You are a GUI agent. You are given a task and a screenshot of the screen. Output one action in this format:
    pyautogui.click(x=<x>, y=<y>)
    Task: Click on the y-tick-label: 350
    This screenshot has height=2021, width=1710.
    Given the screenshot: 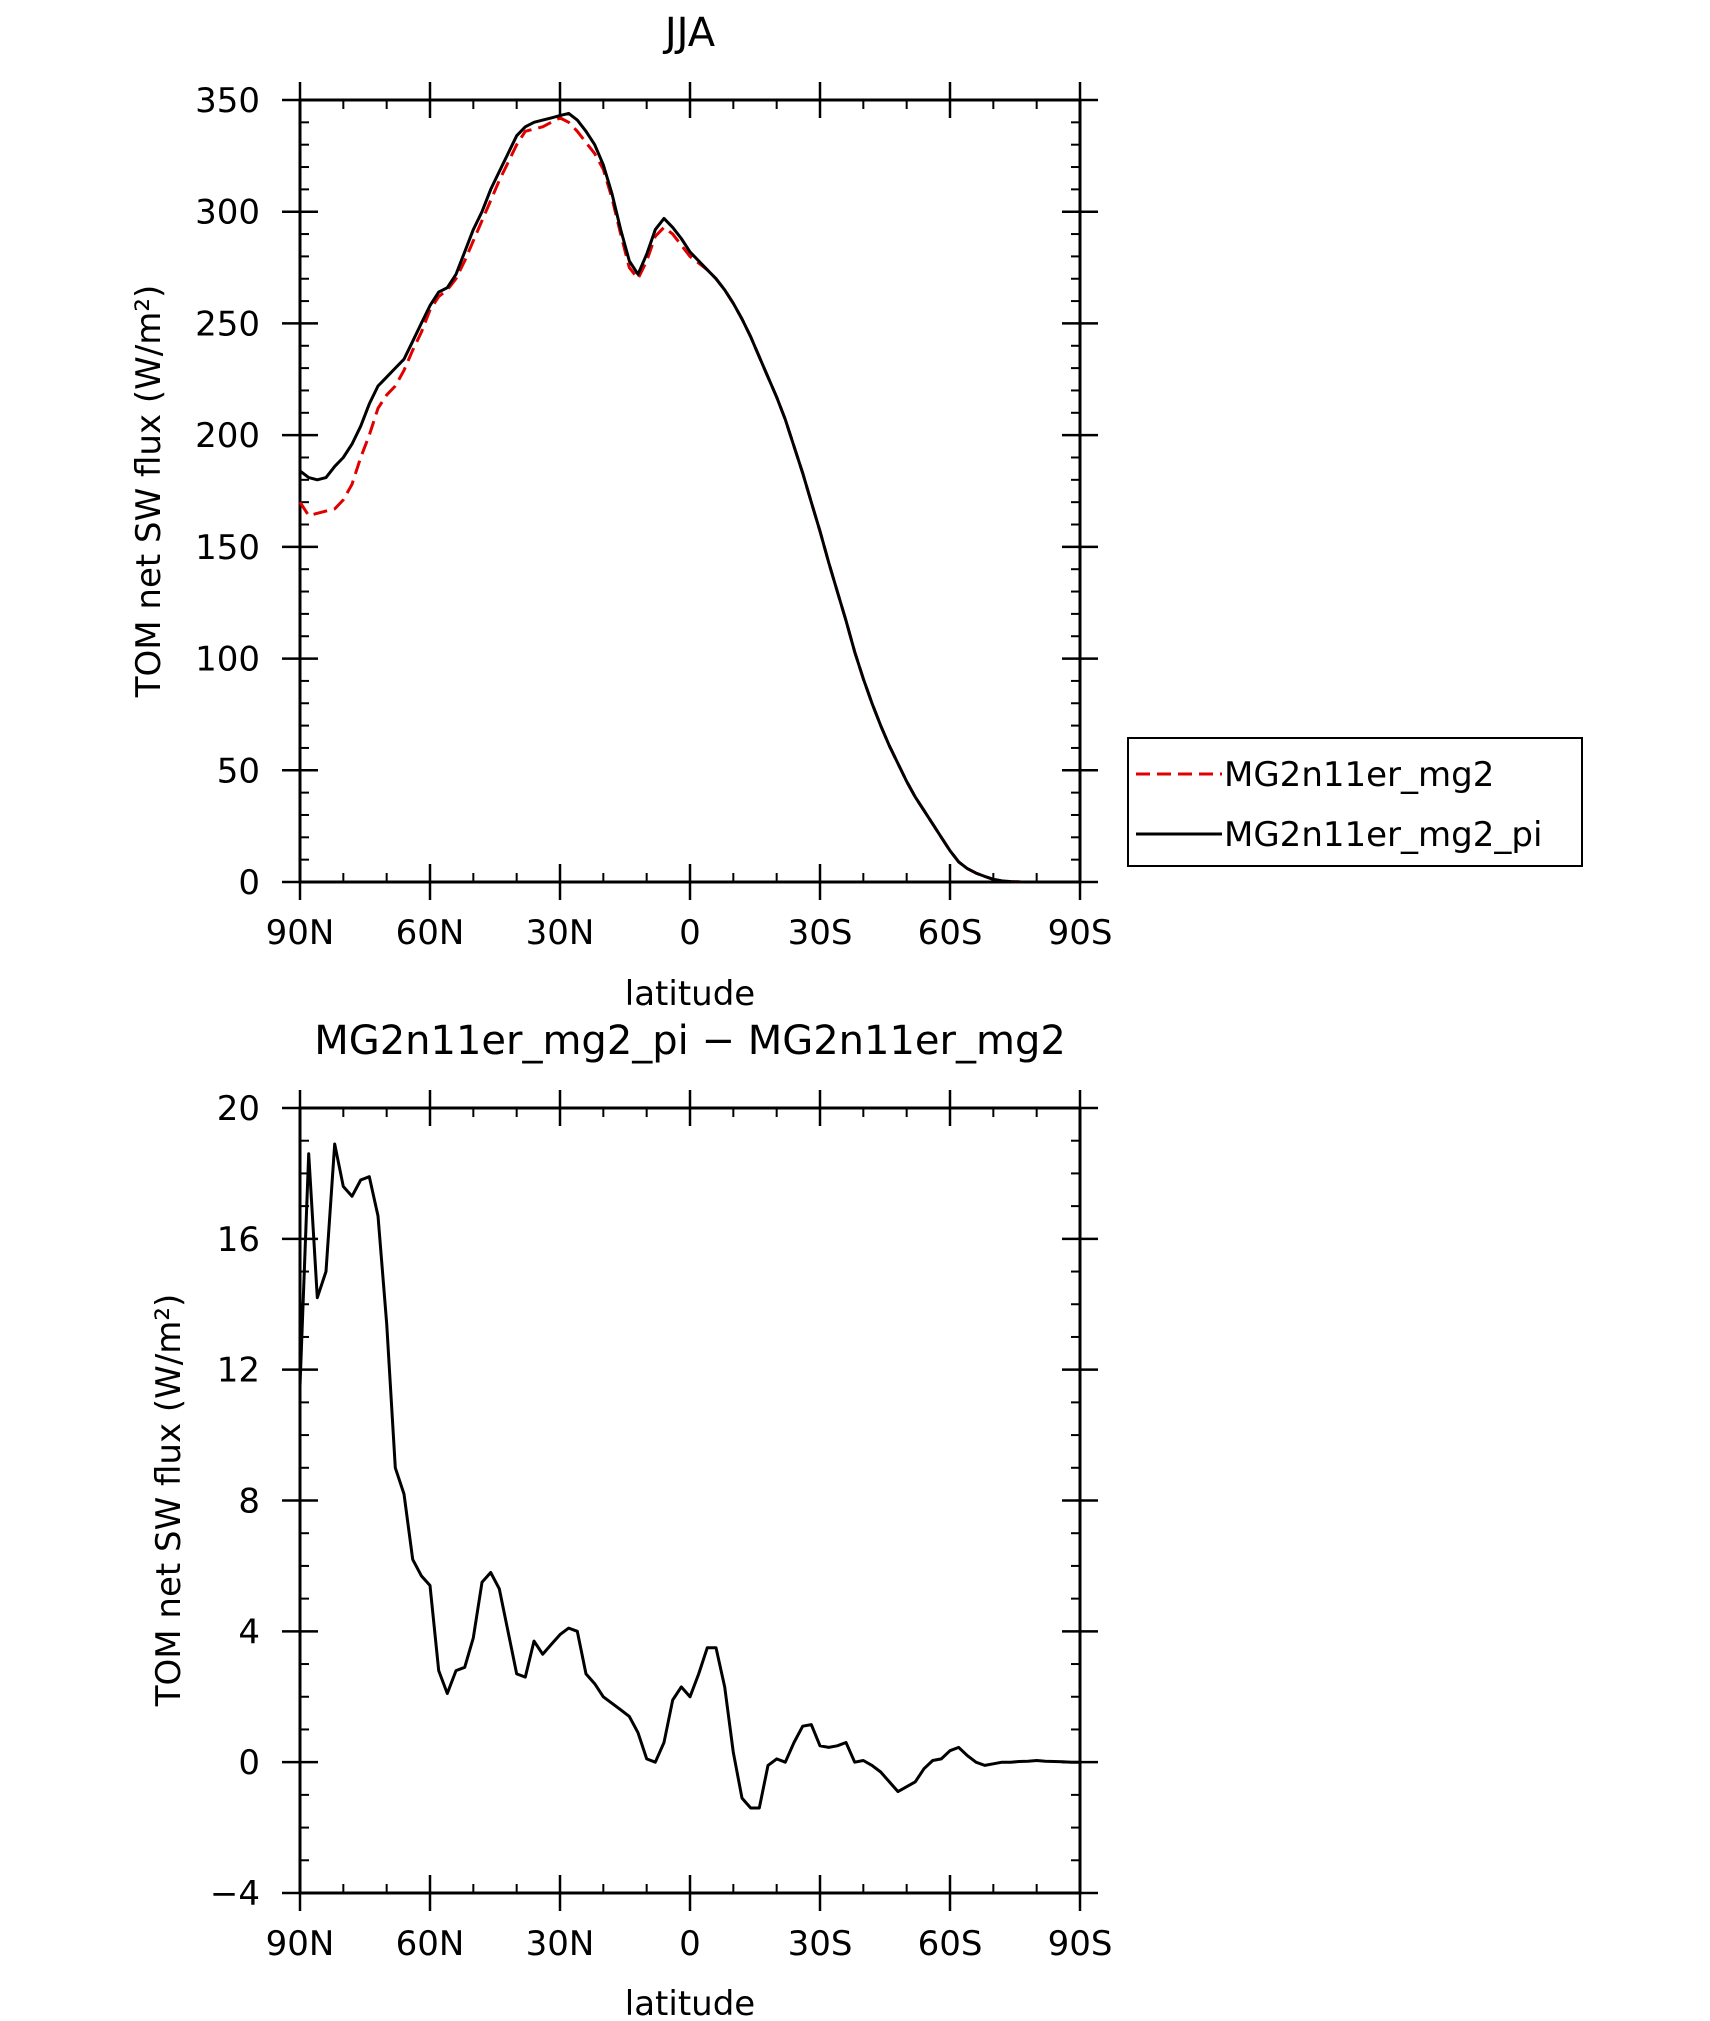 What is the action you would take?
    pyautogui.click(x=227, y=101)
    